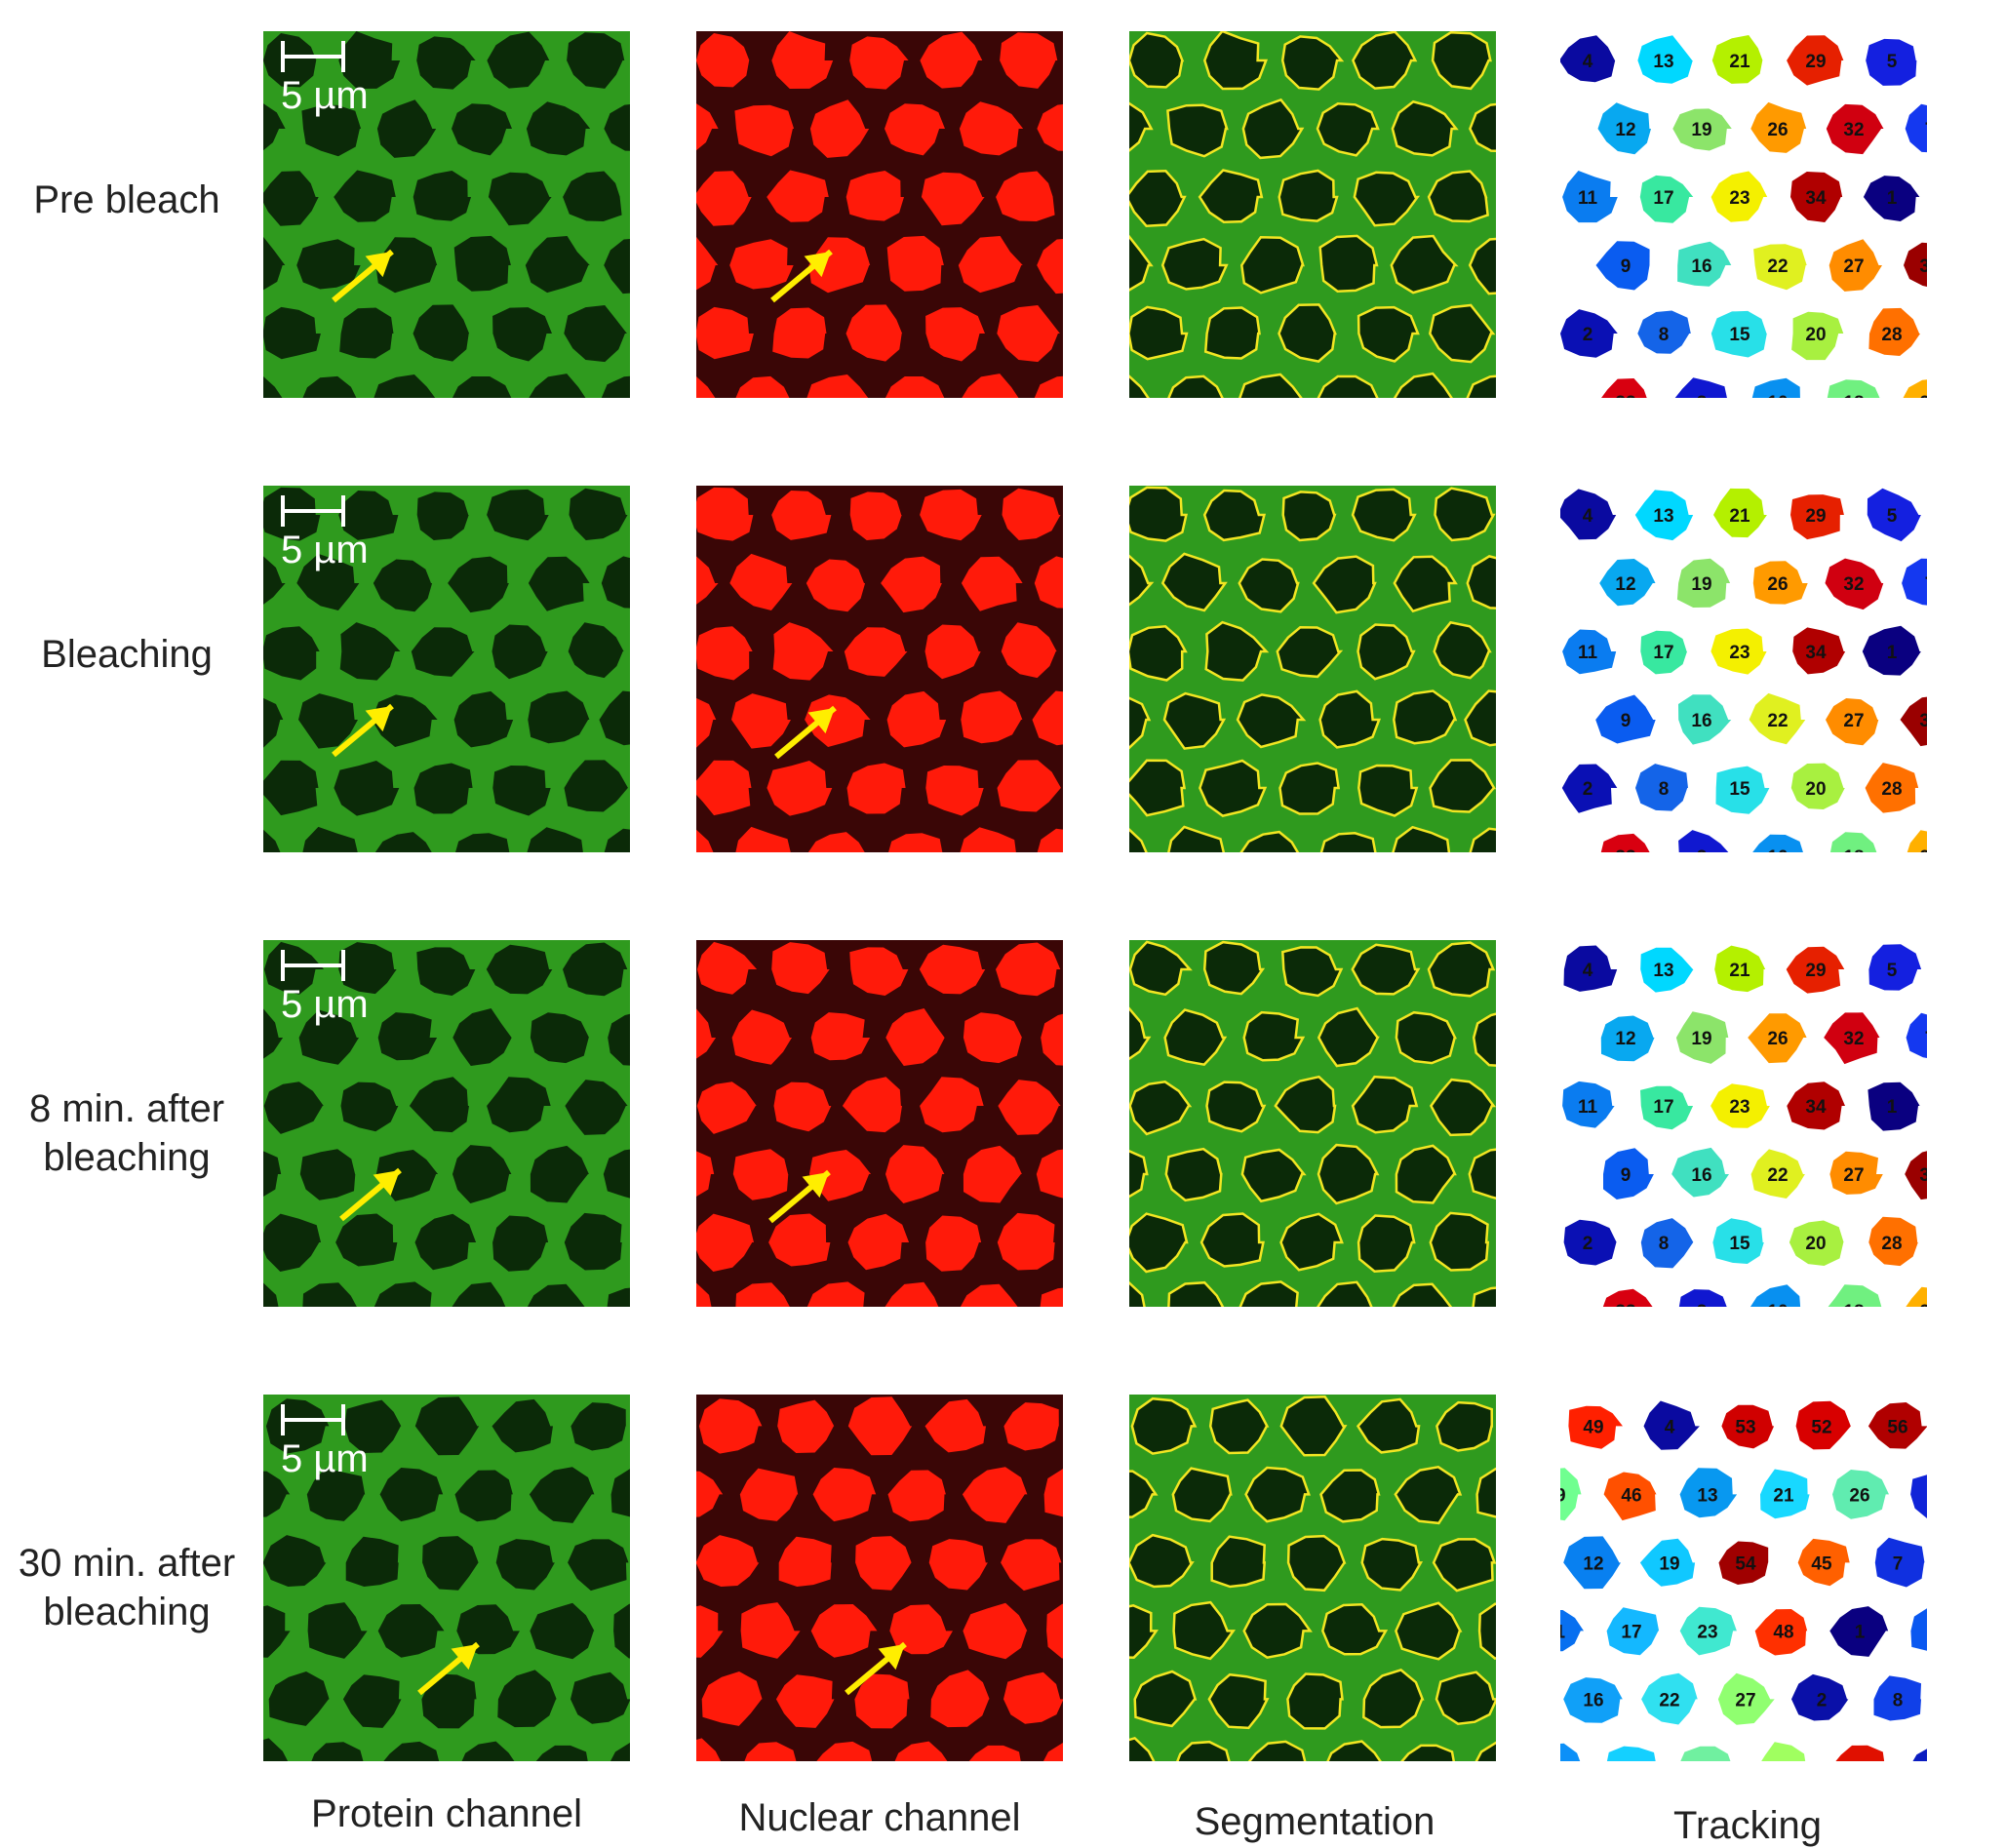 The height and width of the screenshot is (1848, 2005). I want to click on nucleus-id-label: 15, so click(1563, 1759).